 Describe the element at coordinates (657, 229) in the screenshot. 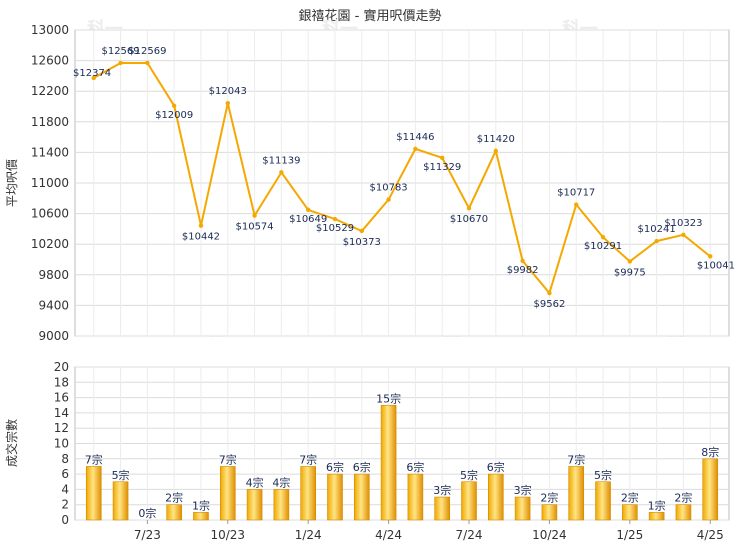

I see `price-data-label: $10241` at that location.